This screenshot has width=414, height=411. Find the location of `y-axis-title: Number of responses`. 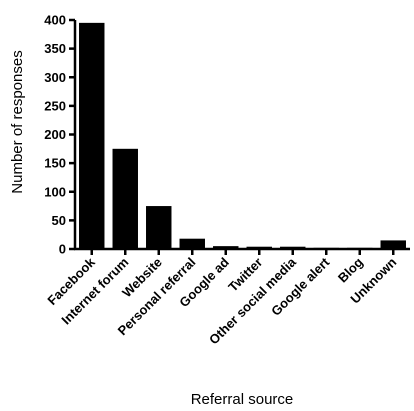

y-axis-title: Number of responses is located at coordinates (17, 121).